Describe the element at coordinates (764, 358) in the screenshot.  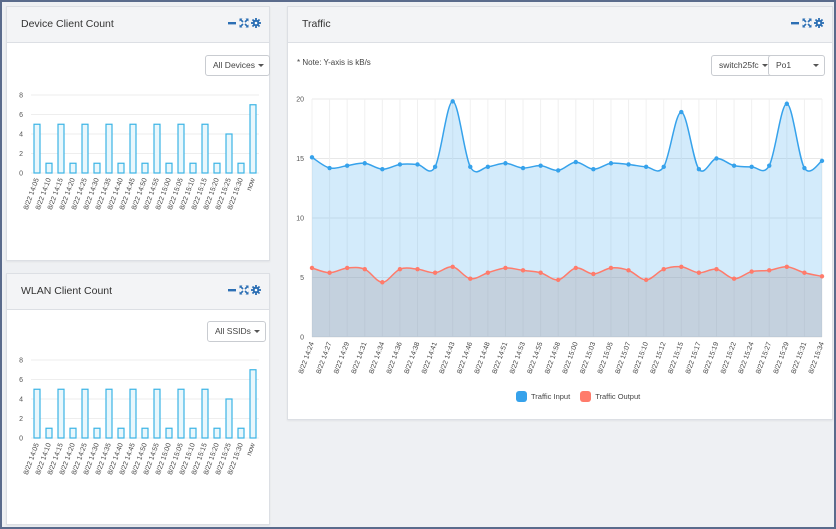
I see `x-tick-label: 8/22 15:27` at that location.